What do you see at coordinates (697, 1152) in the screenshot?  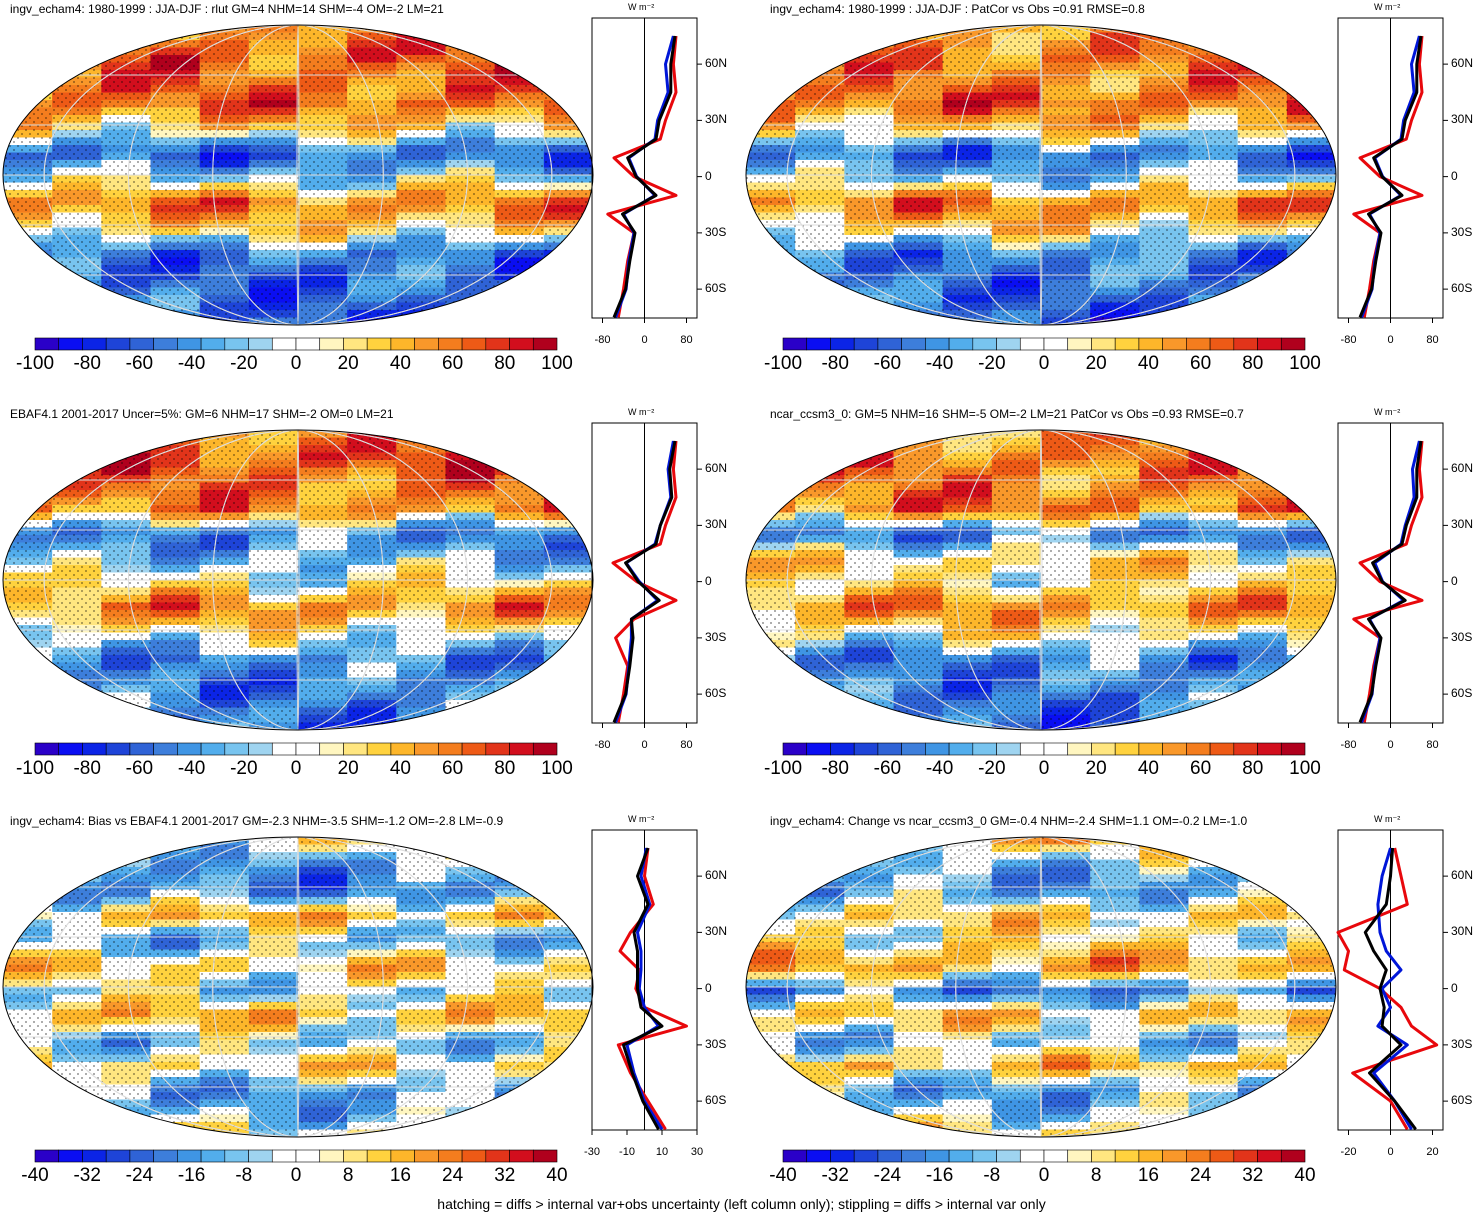 I see `profile-x-tick: 30` at bounding box center [697, 1152].